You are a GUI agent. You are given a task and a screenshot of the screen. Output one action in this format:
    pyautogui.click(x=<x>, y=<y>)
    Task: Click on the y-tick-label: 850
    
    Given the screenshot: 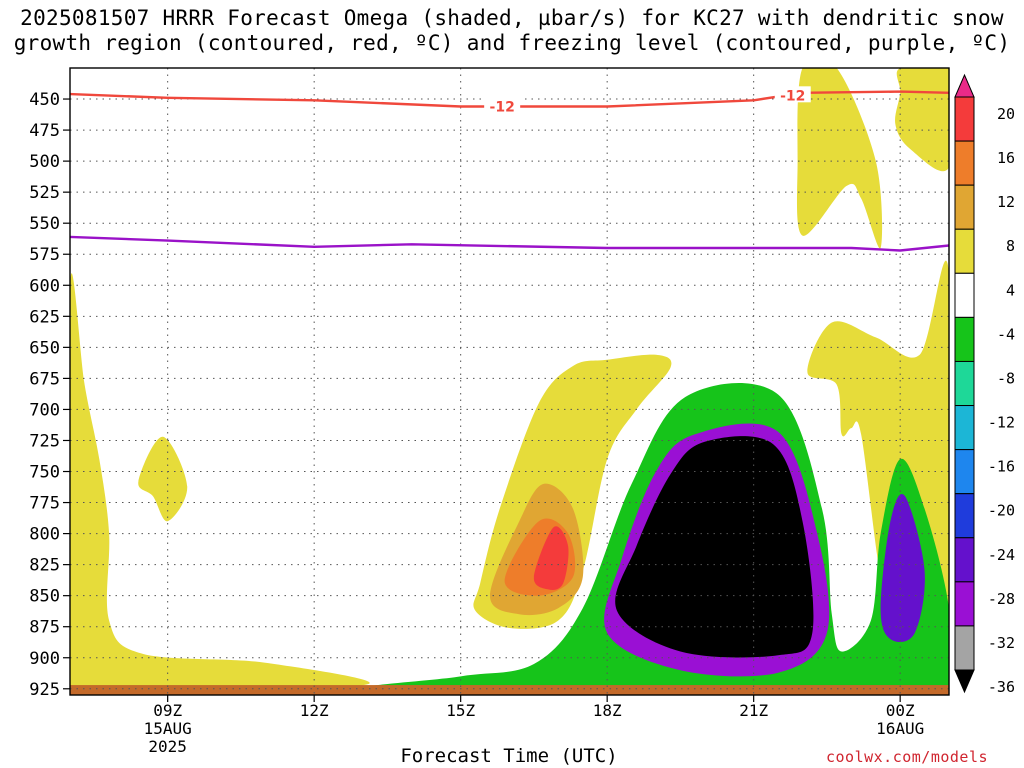 What is the action you would take?
    pyautogui.click(x=44, y=597)
    